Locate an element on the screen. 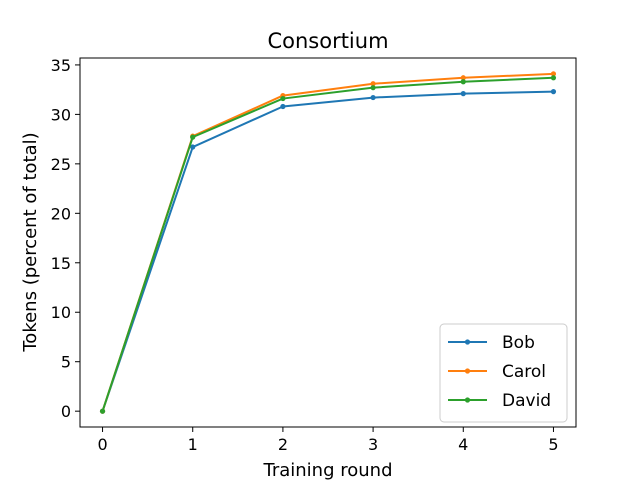  chart-title: Consortium is located at coordinates (327, 41).